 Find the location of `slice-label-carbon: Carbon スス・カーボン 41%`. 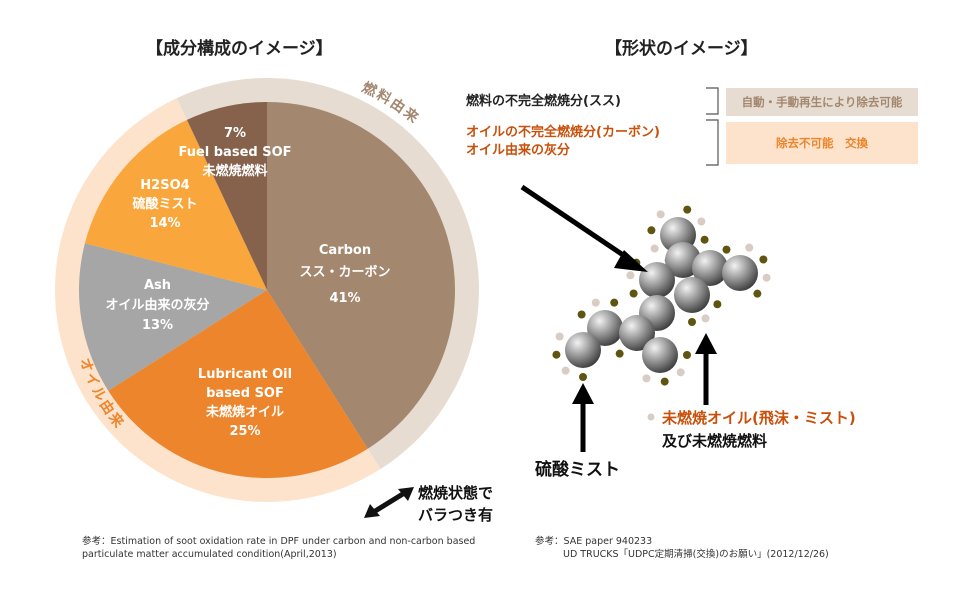

slice-label-carbon: Carbon スス・カーボン 41% is located at coordinates (345, 275).